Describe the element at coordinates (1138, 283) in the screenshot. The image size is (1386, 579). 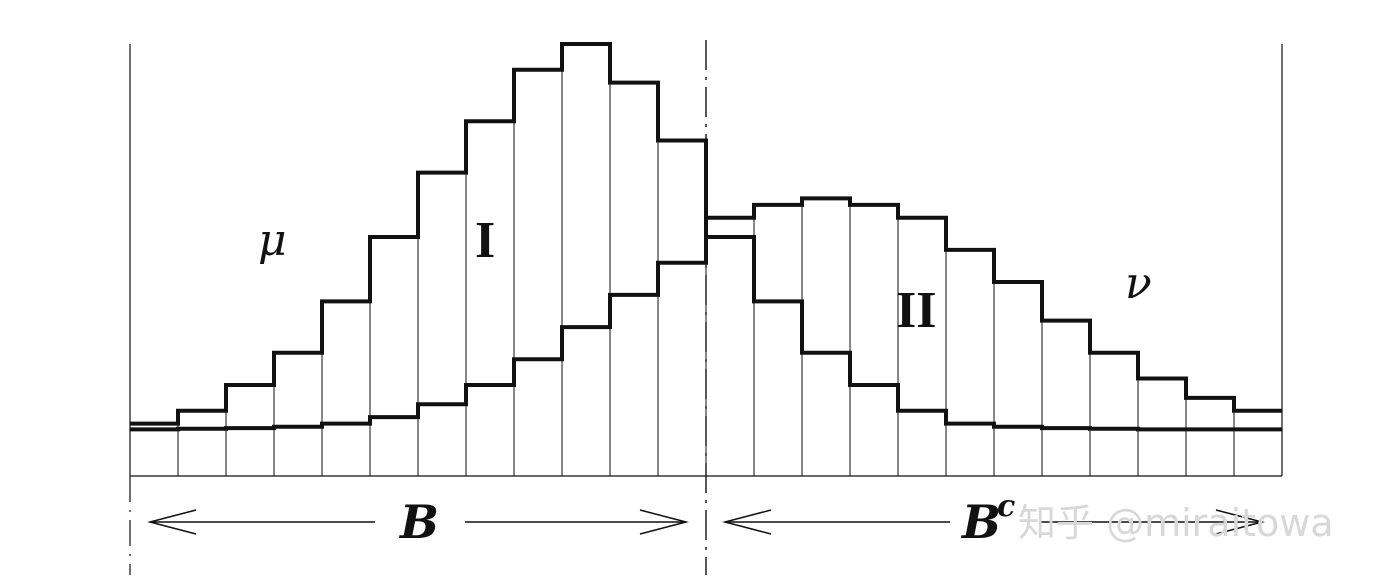
I see `nu-label: ν` at that location.